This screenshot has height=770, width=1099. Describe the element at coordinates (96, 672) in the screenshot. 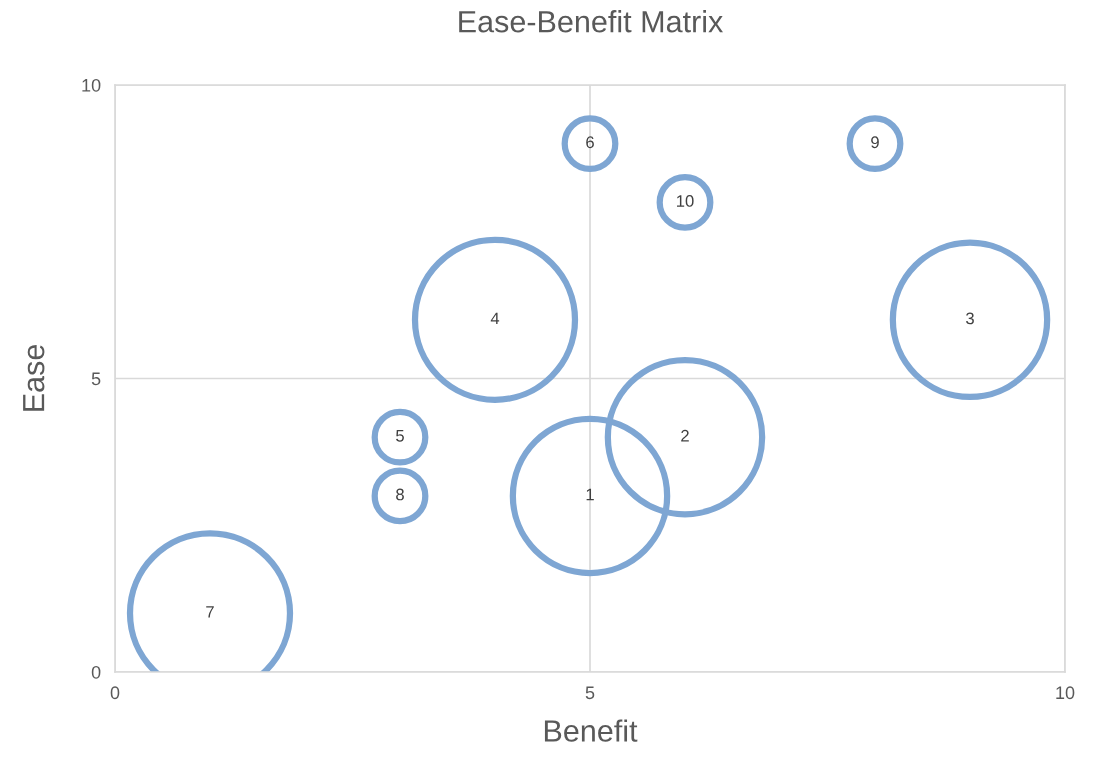

I see `y-tick-label: 0` at that location.